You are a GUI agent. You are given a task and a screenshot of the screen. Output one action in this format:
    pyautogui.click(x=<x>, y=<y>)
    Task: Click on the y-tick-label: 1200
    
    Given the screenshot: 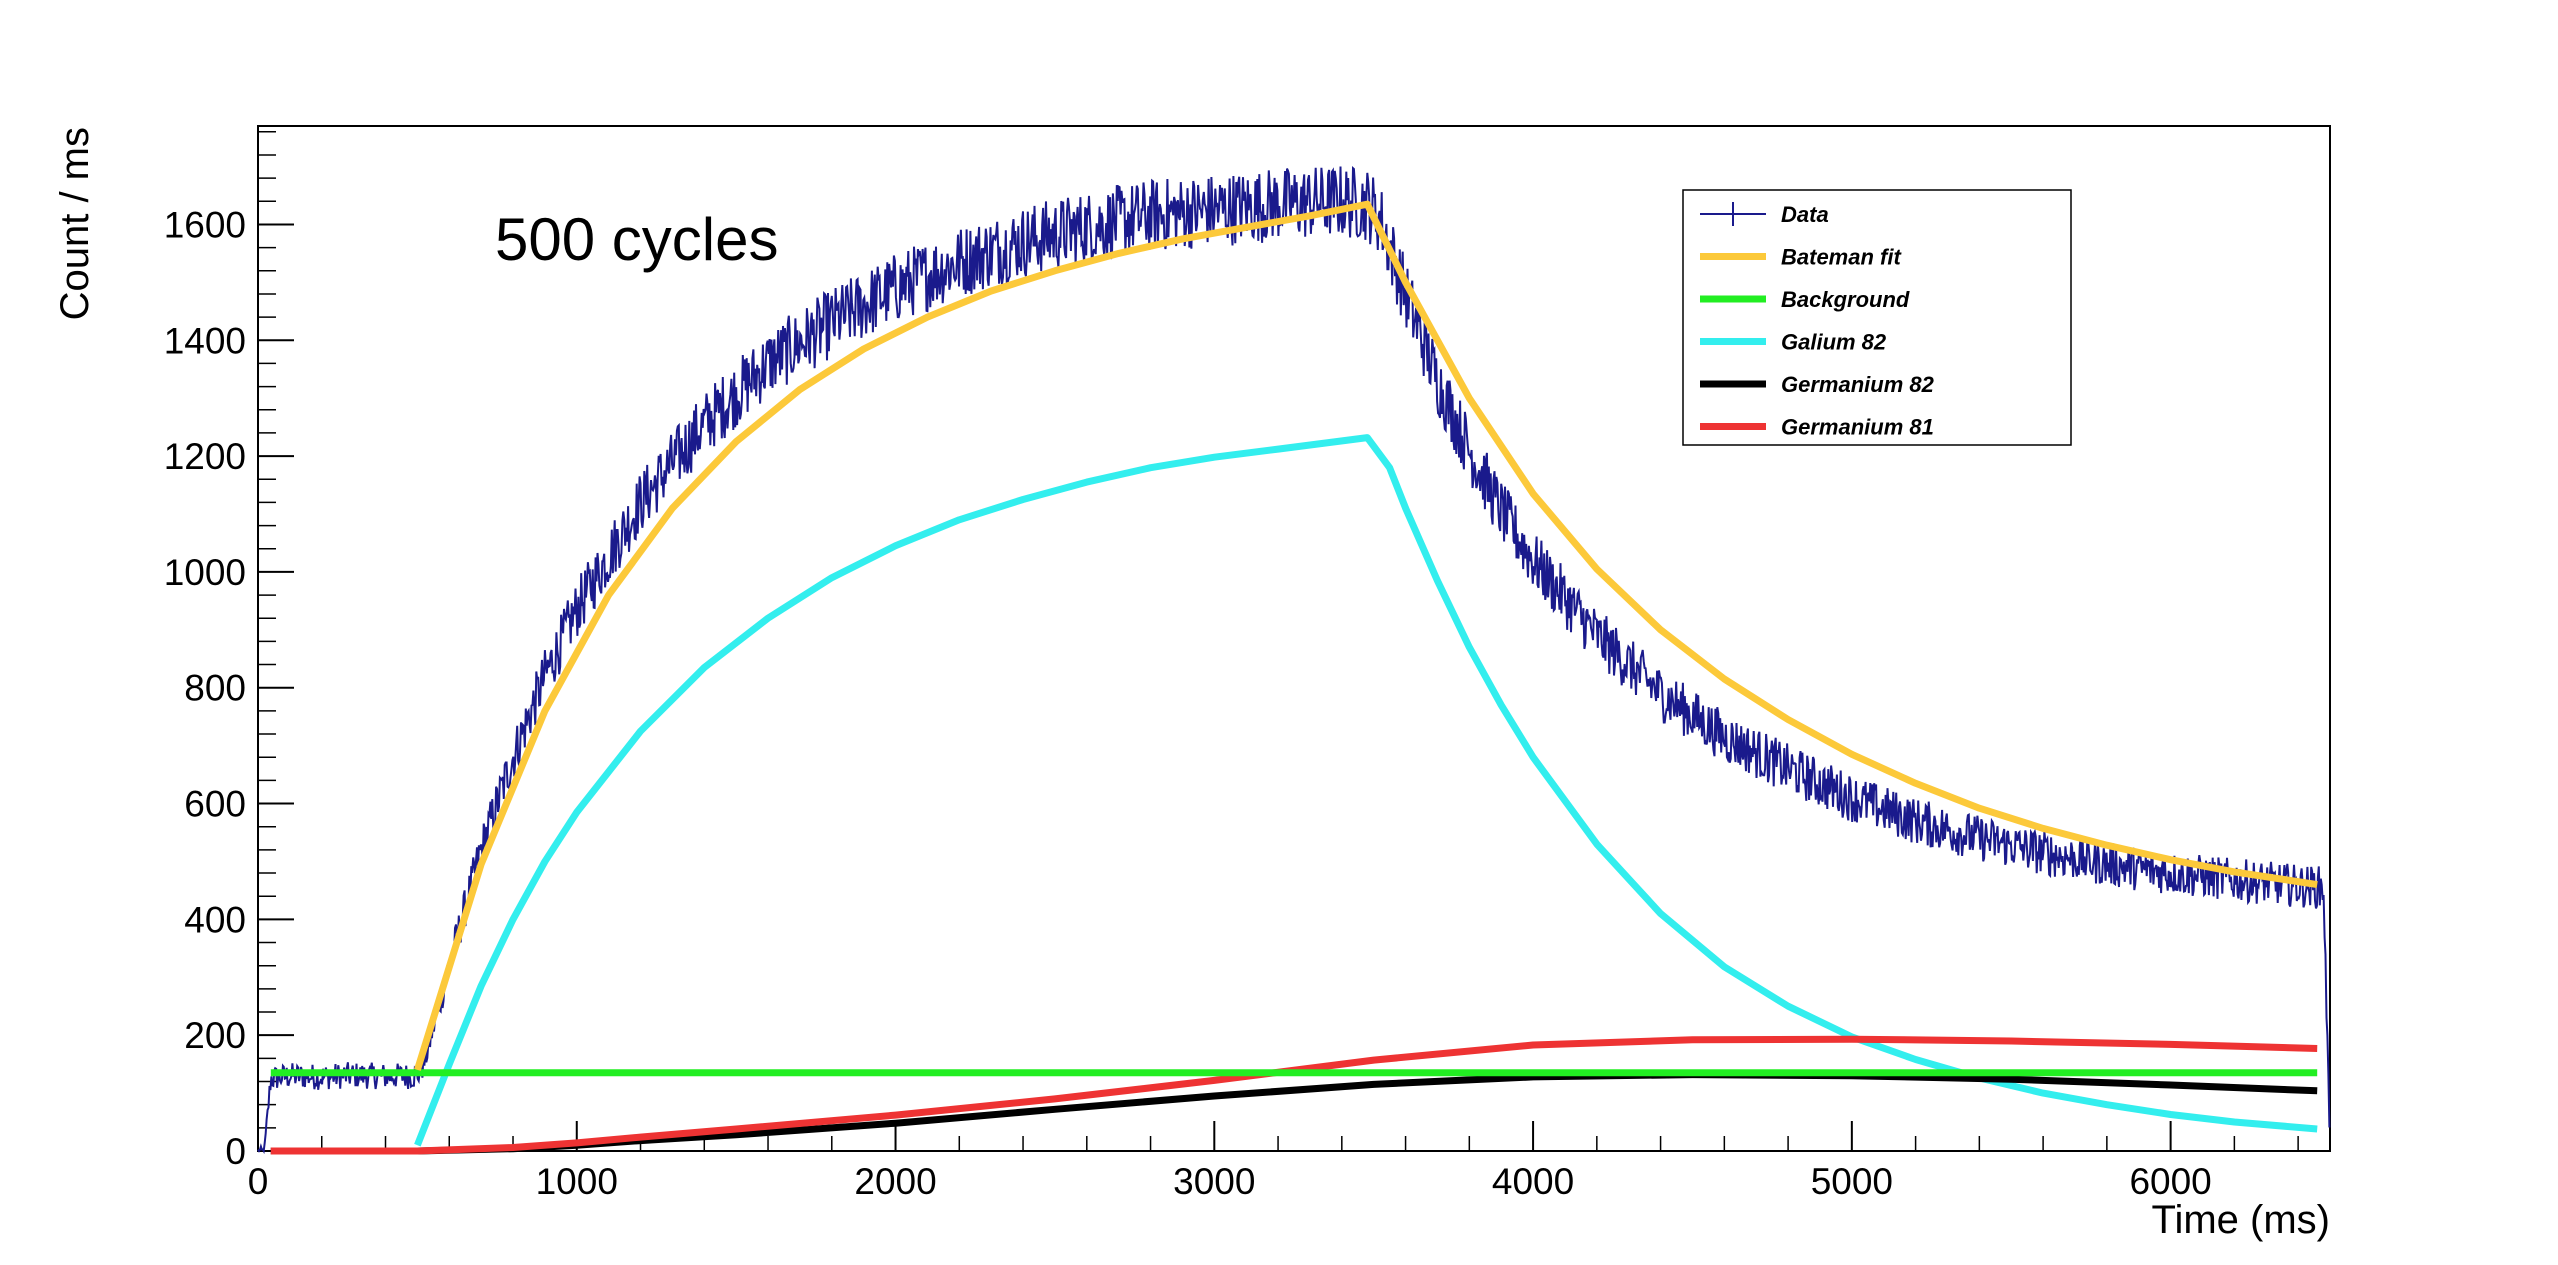 What is the action you would take?
    pyautogui.click(x=205, y=456)
    